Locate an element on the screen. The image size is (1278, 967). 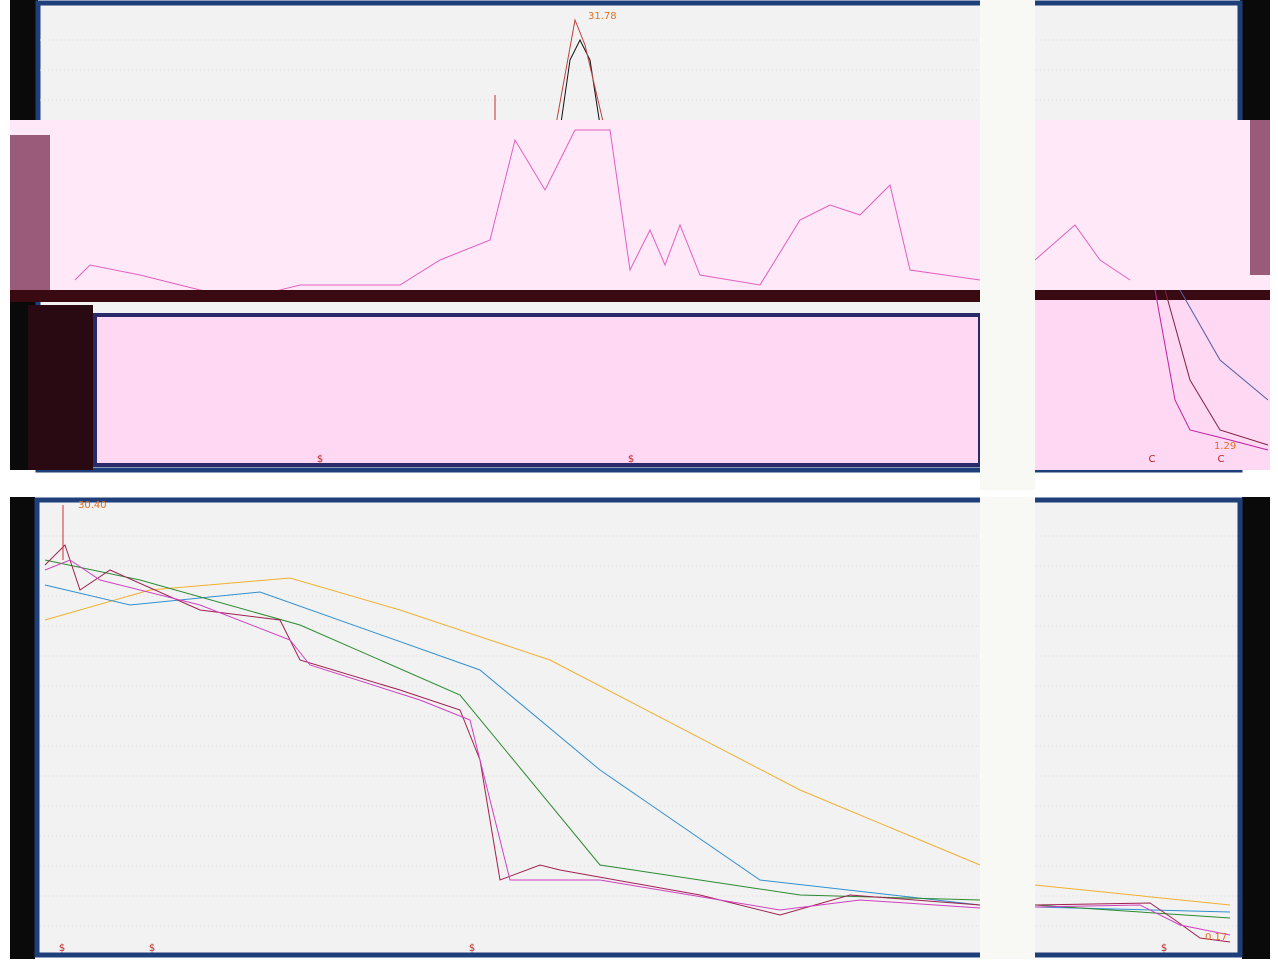
high-label: 31.78 is located at coordinates (602, 16).